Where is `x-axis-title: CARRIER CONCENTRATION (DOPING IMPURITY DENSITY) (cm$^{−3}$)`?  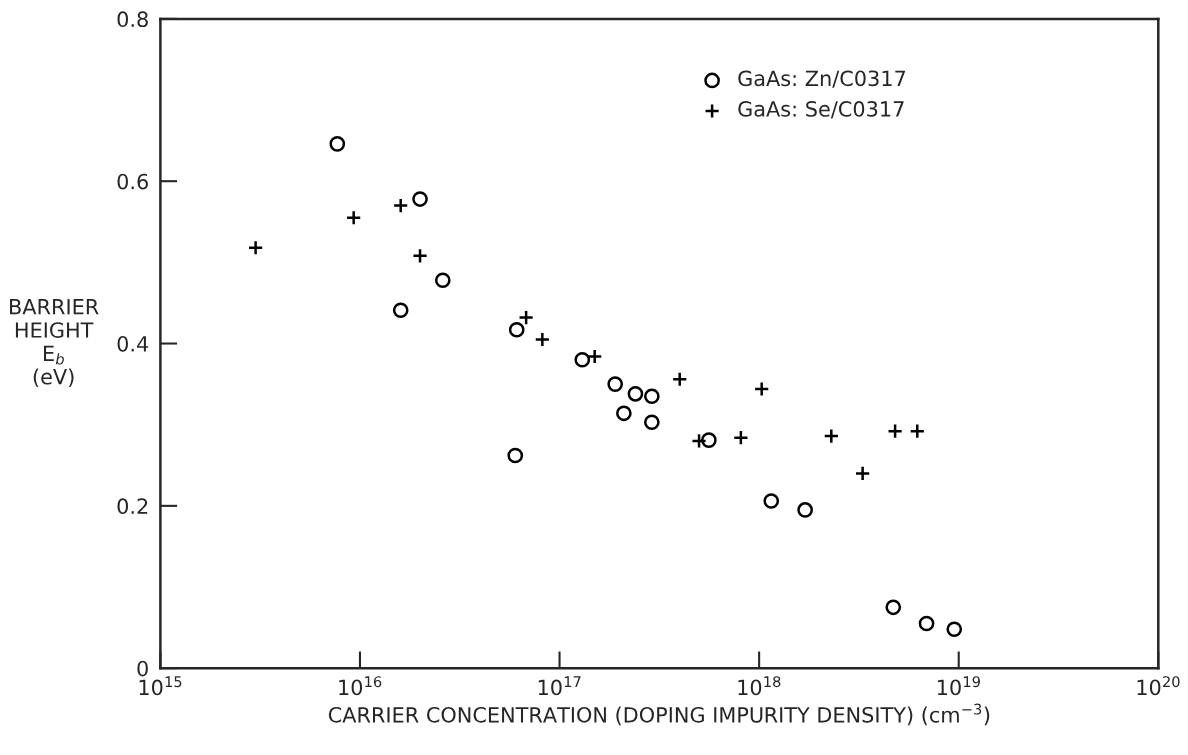 x-axis-title: CARRIER CONCENTRATION (DOPING IMPURITY DENSITY) (cm$^{−3}$) is located at coordinates (659, 714).